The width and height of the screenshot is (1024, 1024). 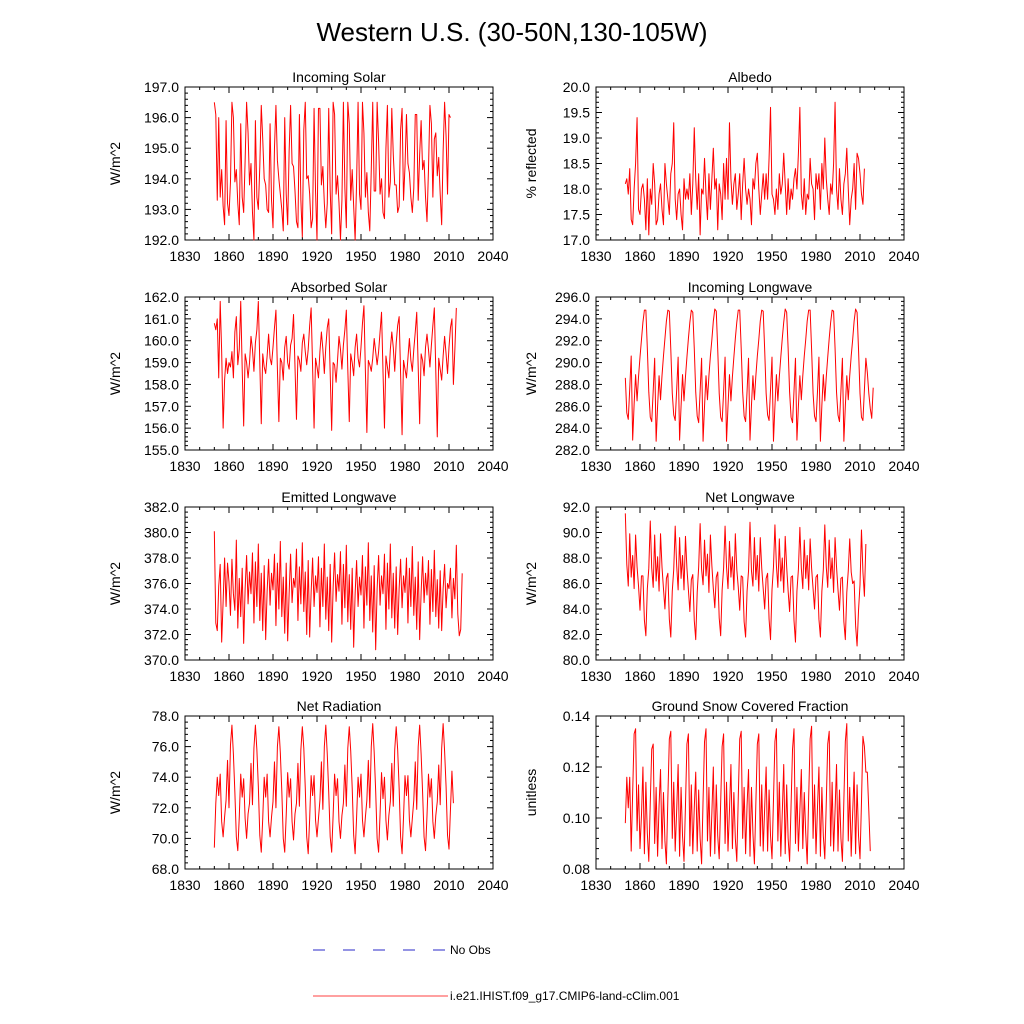 I want to click on figure-title: Western U.S. (30-50N,130-105W), so click(x=511, y=32).